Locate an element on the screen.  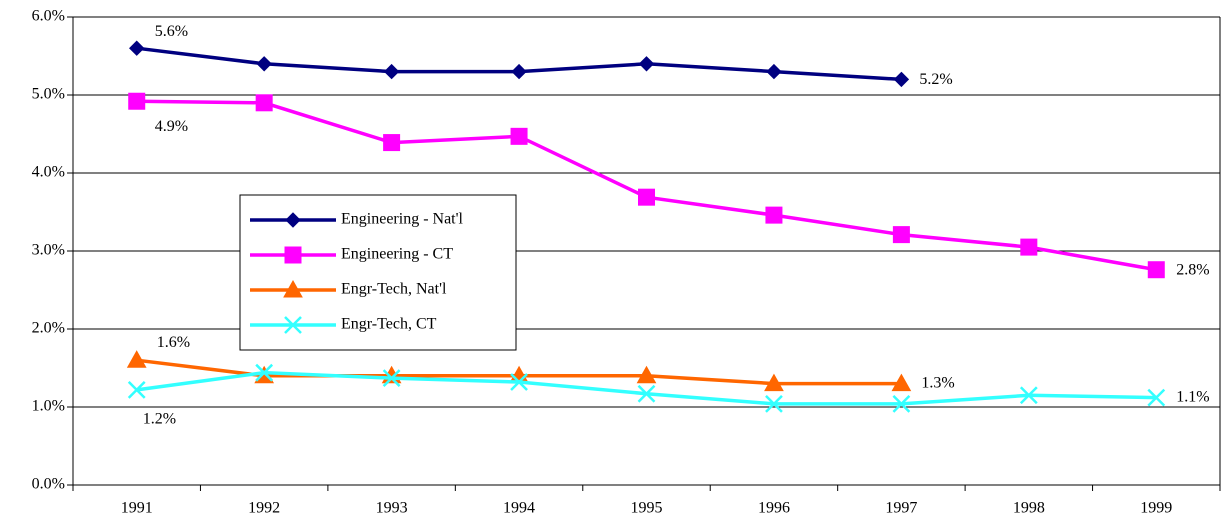
legend-label: Engr-Tech, Nat'l is located at coordinates (394, 289).